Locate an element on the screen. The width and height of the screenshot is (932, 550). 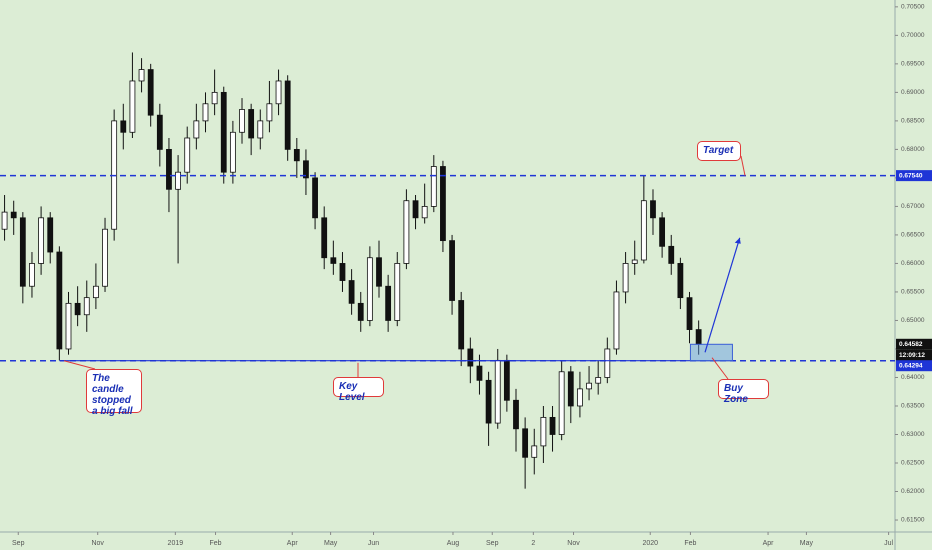
arrow-head is located at coordinates (737, 240).